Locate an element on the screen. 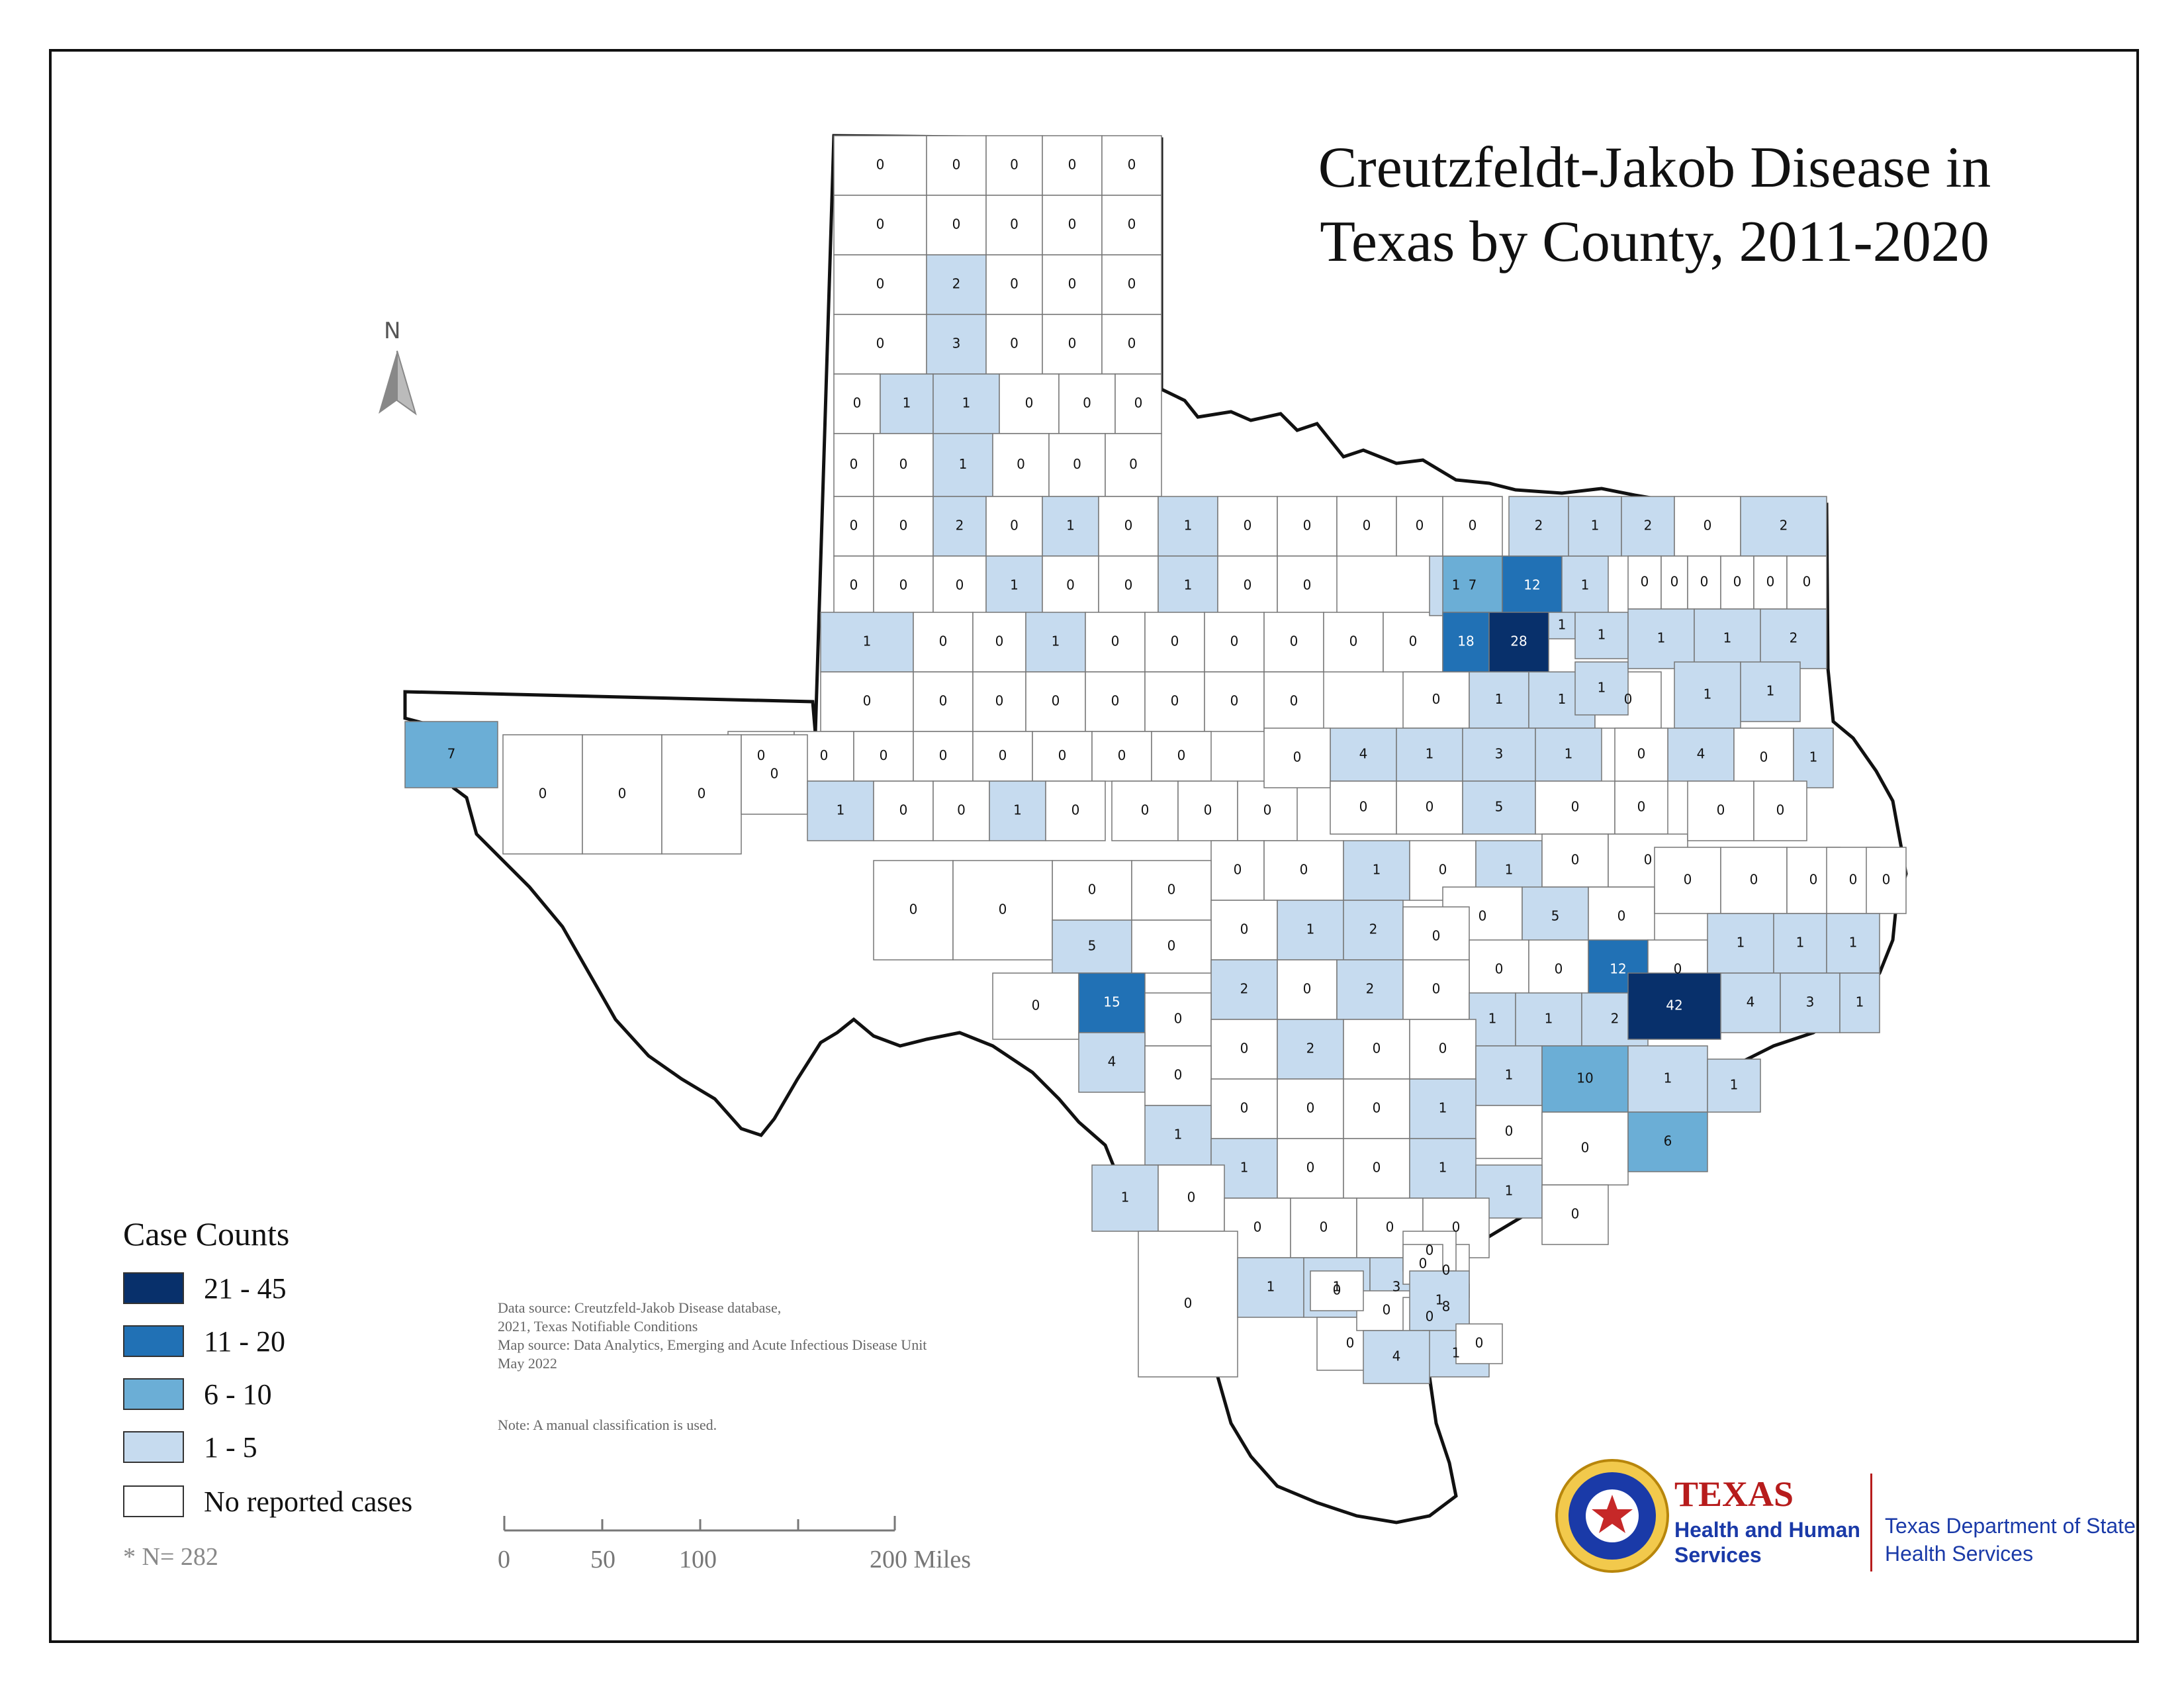 The height and width of the screenshot is (1688, 2184). county-c226 is located at coordinates (1439, 1300).